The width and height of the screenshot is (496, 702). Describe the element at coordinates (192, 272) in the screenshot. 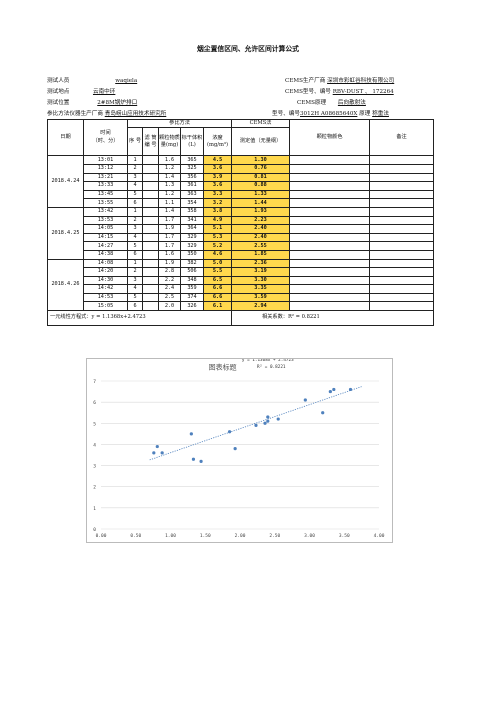

I see `volume-cell: 506` at that location.